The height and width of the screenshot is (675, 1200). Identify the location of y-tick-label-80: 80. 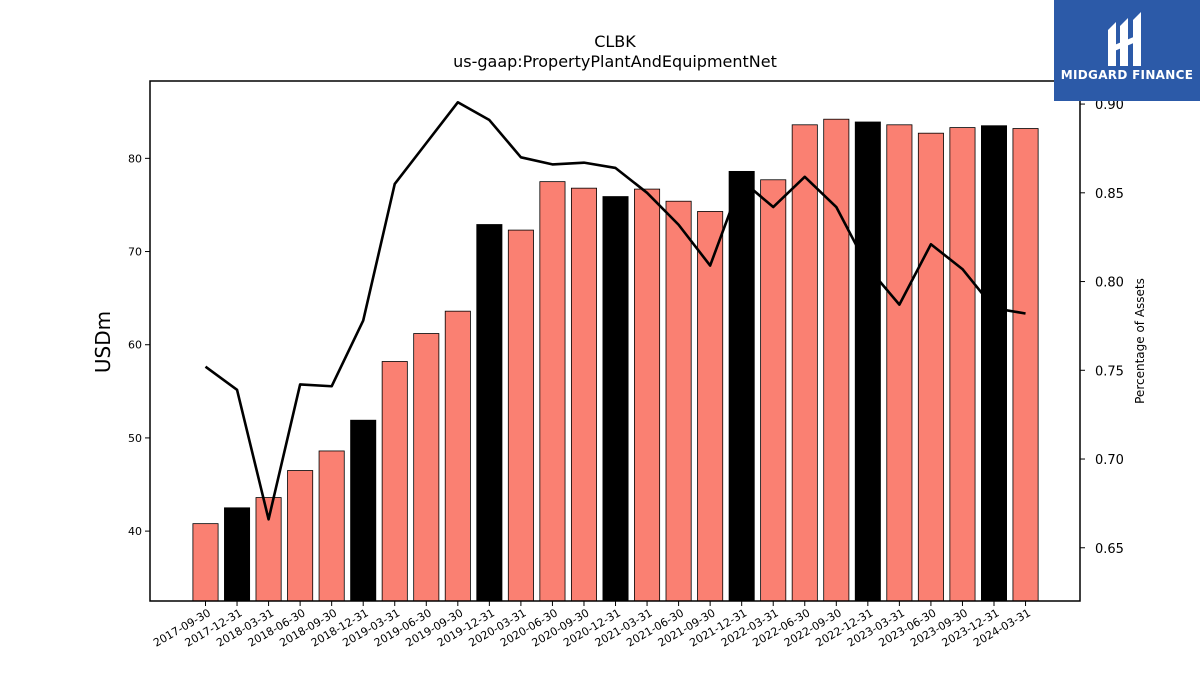
(135, 158).